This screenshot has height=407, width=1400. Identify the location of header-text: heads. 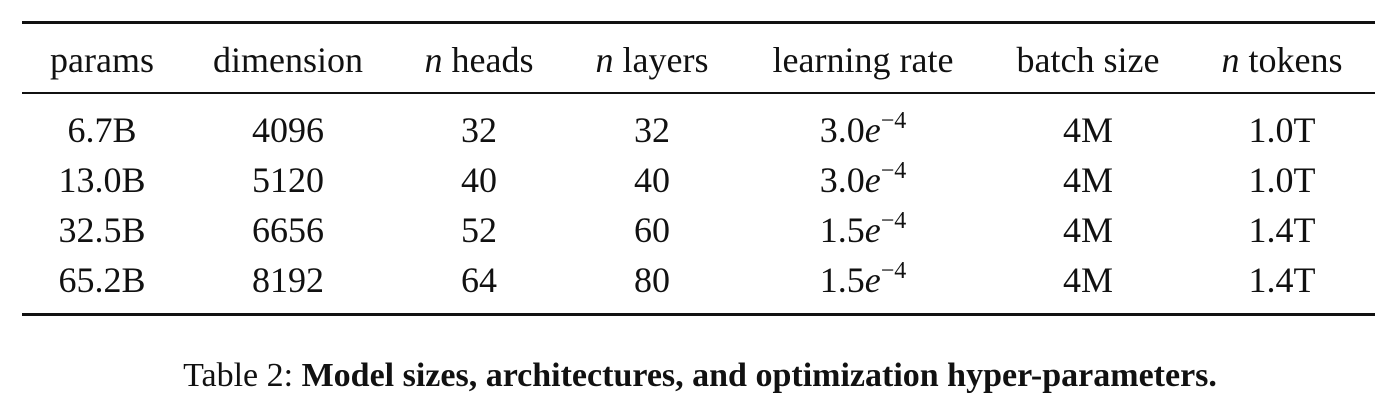
(492, 60).